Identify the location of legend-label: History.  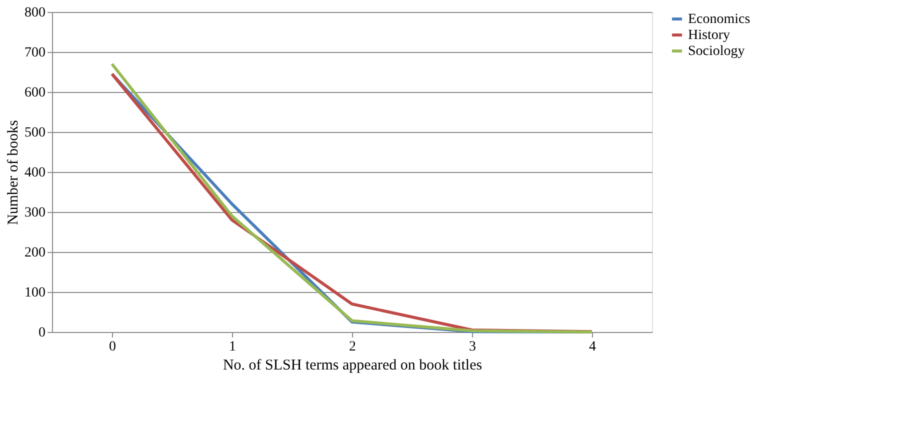
(709, 35).